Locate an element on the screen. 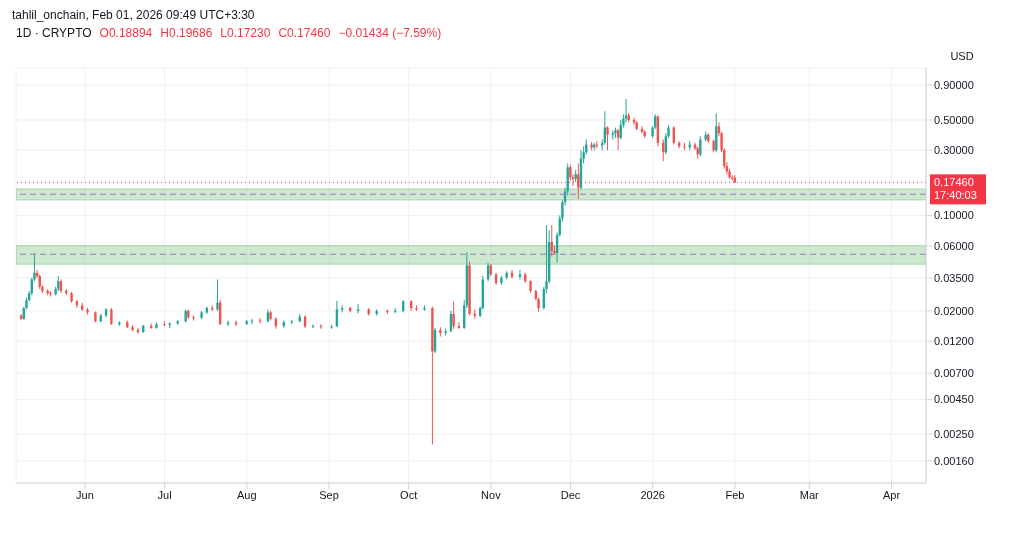 Image resolution: width=1024 pixels, height=538 pixels. x-tick-label: Aug is located at coordinates (247, 494).